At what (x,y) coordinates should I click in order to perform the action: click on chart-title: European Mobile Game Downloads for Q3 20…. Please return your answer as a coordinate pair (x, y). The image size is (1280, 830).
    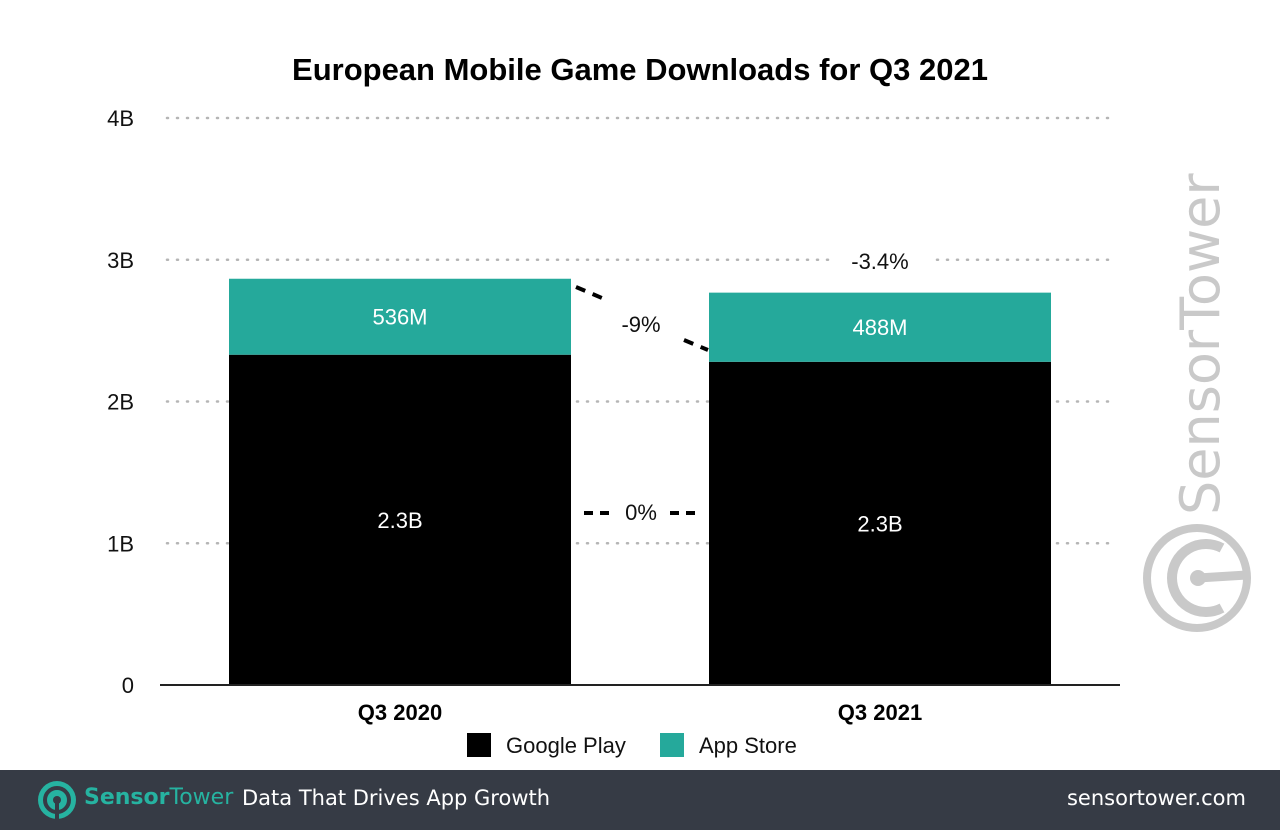
    Looking at the image, I should click on (640, 69).